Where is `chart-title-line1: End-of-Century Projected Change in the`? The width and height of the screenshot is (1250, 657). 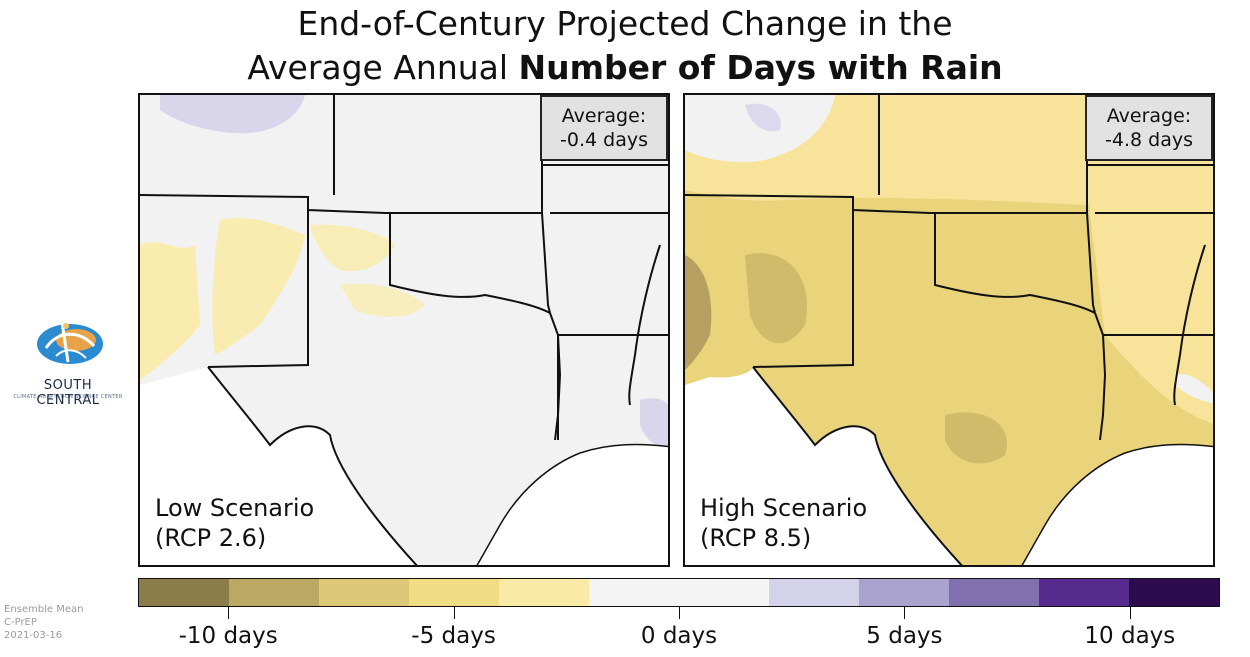 chart-title-line1: End-of-Century Projected Change in the is located at coordinates (625, 23).